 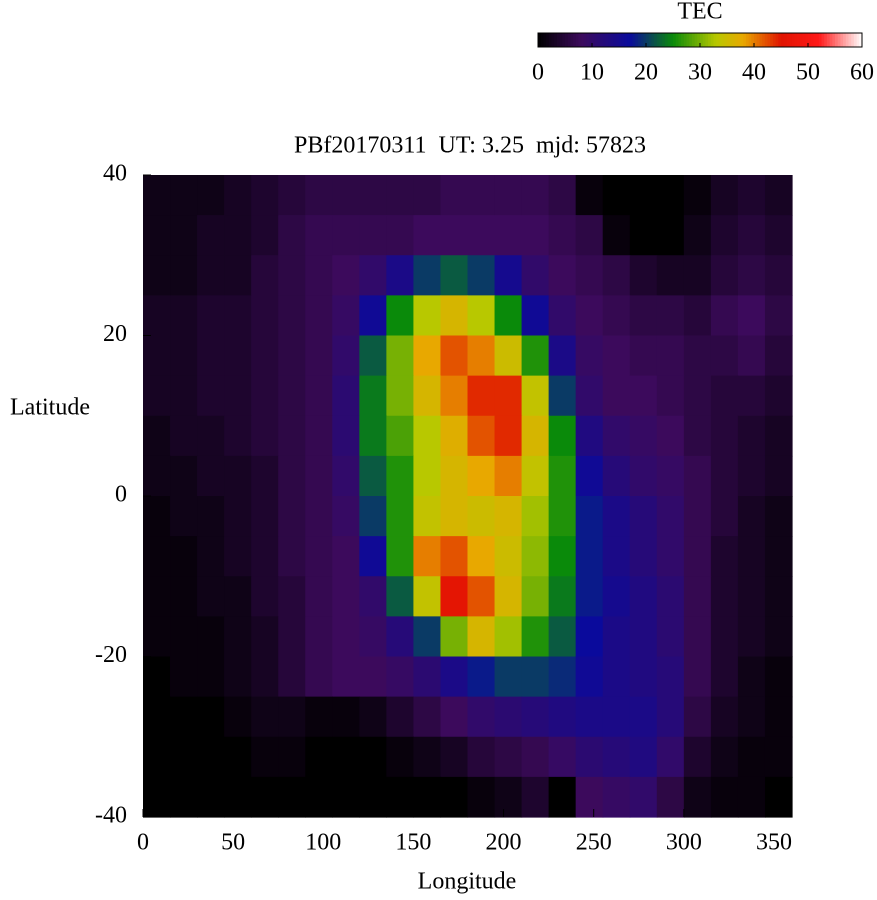 I want to click on colorbar-tick-label: 60, so click(x=862, y=73).